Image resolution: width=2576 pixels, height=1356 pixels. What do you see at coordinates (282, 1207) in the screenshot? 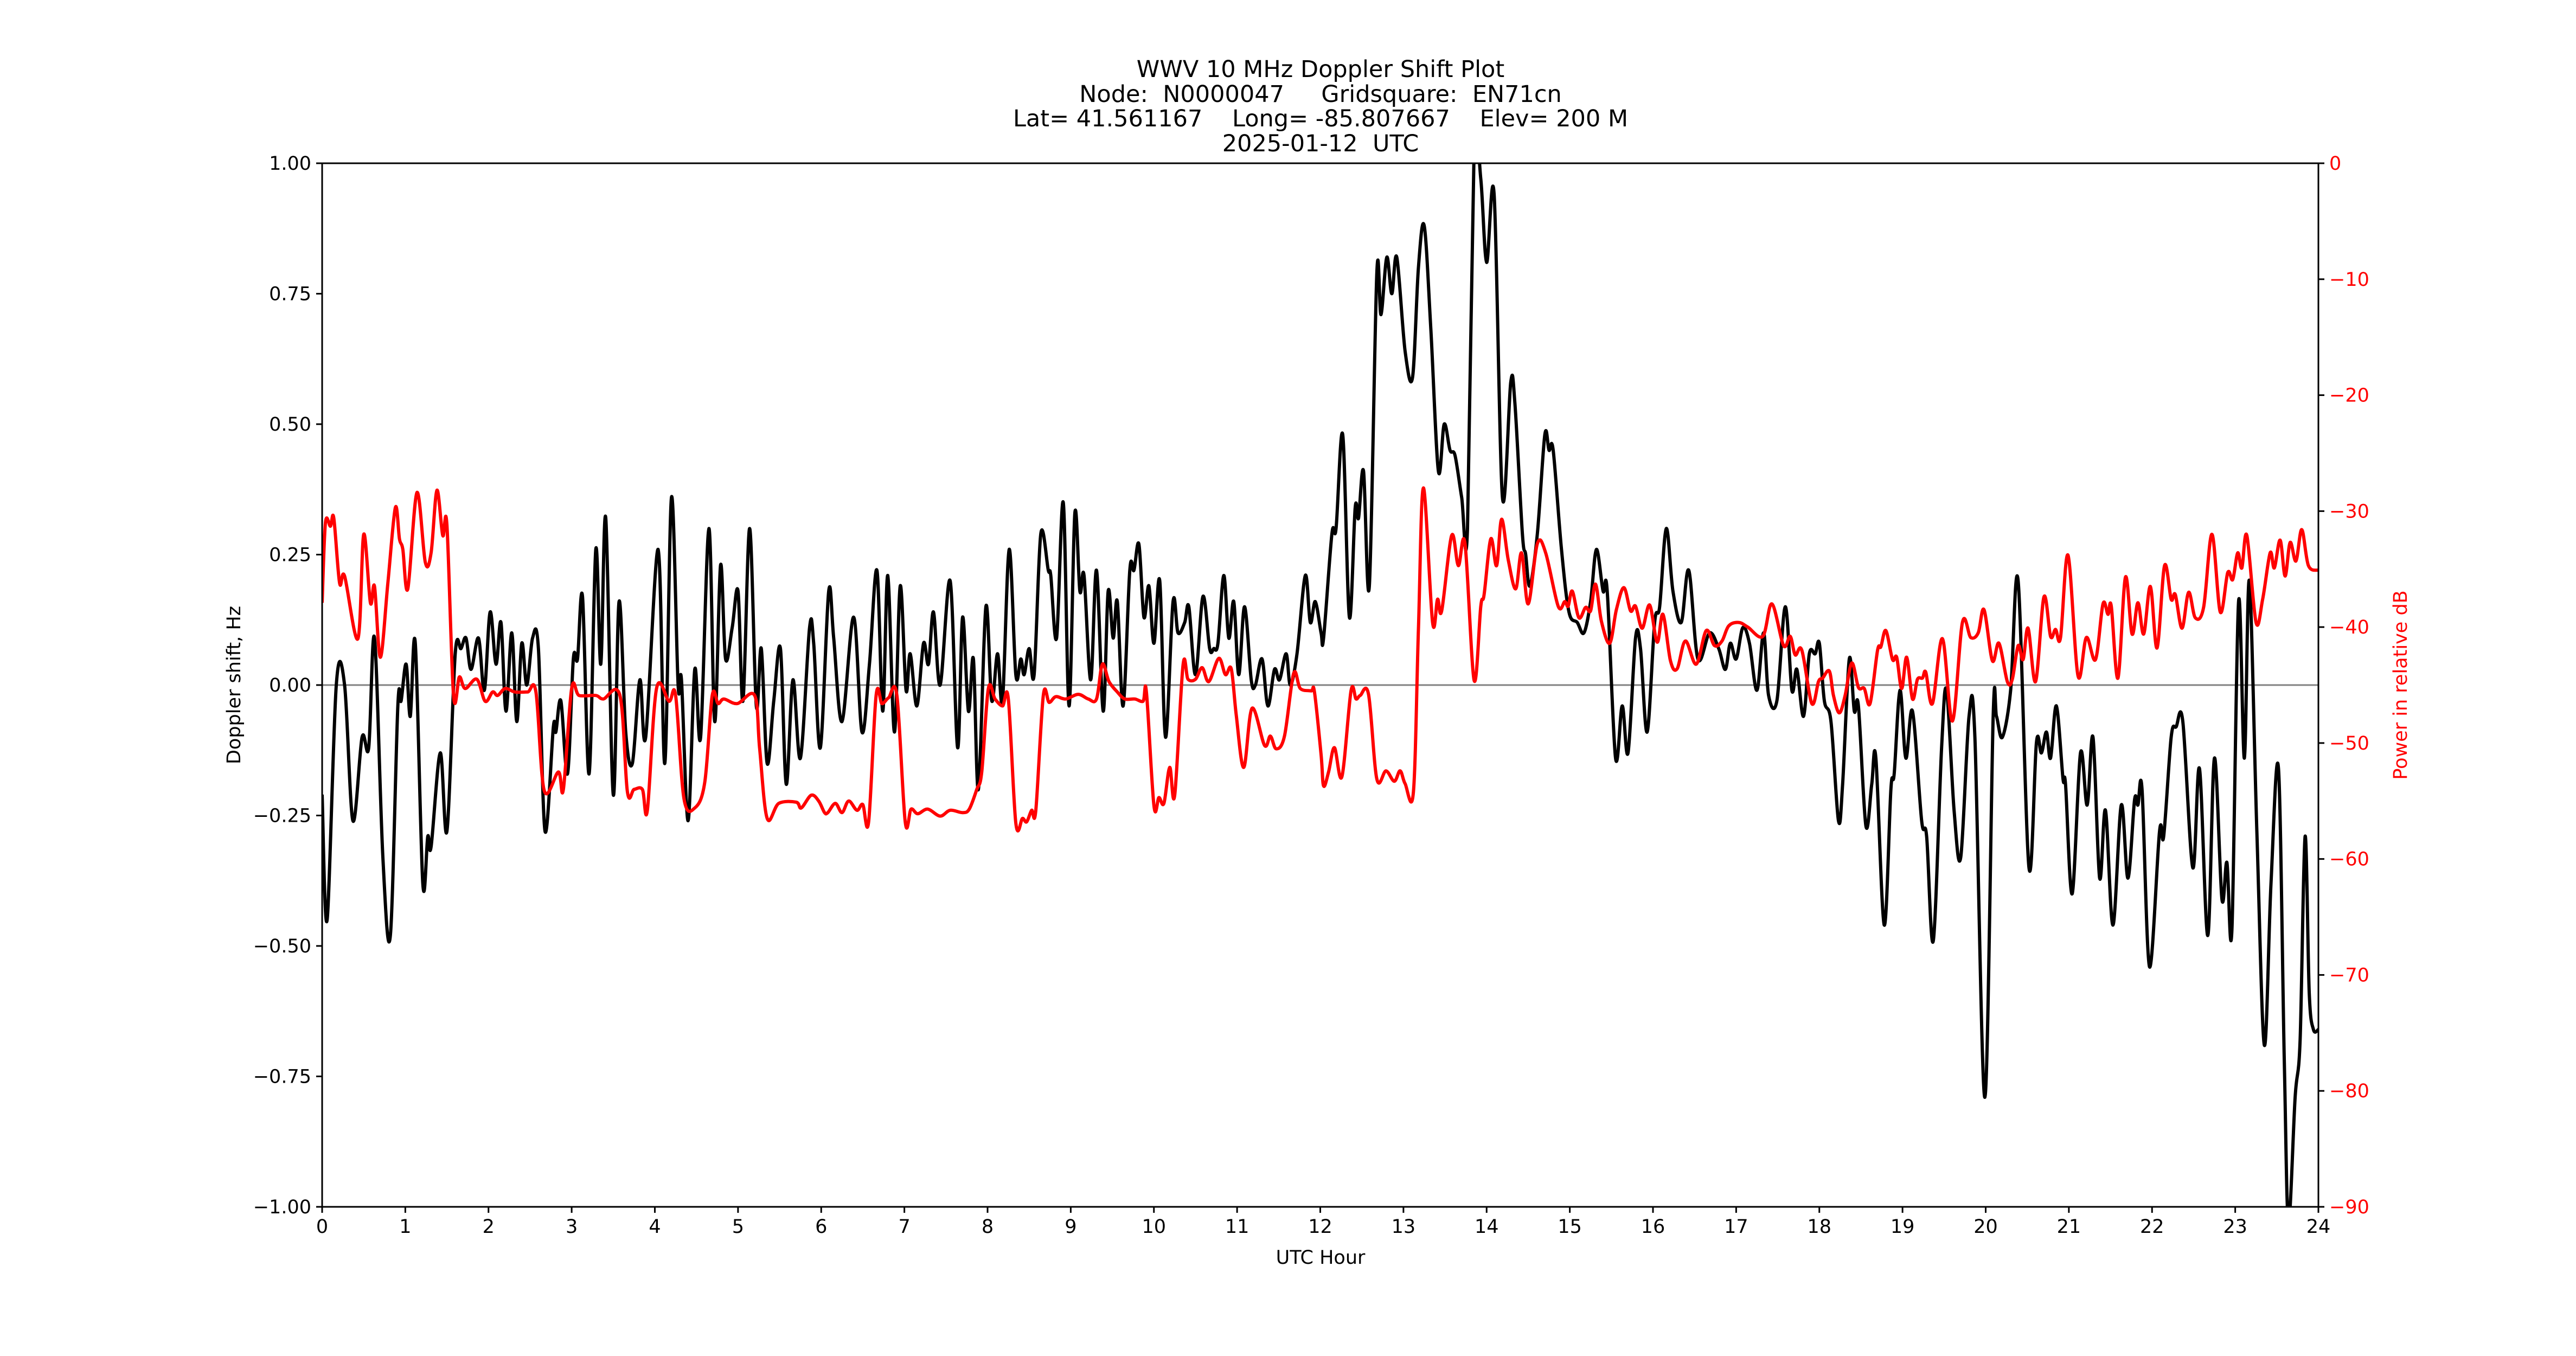
I see `y-left-tick-label: −1.00` at bounding box center [282, 1207].